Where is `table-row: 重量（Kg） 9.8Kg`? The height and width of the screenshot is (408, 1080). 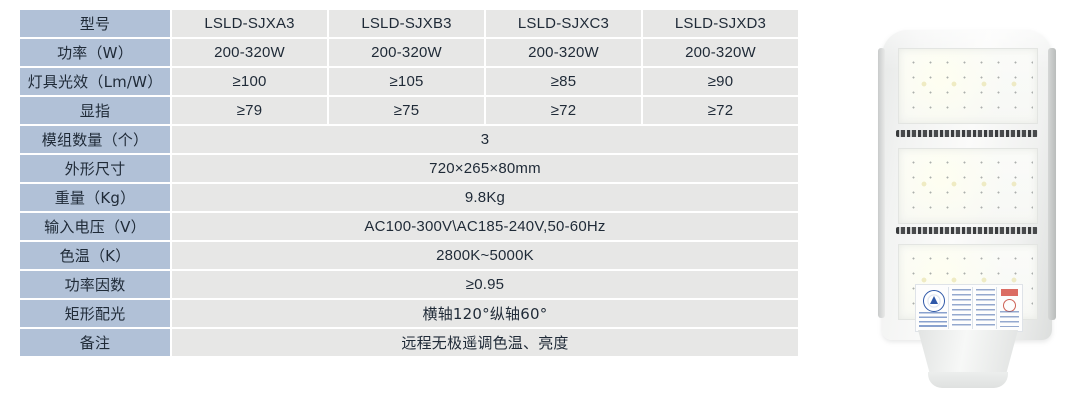 table-row: 重量（Kg） 9.8Kg is located at coordinates (409, 197).